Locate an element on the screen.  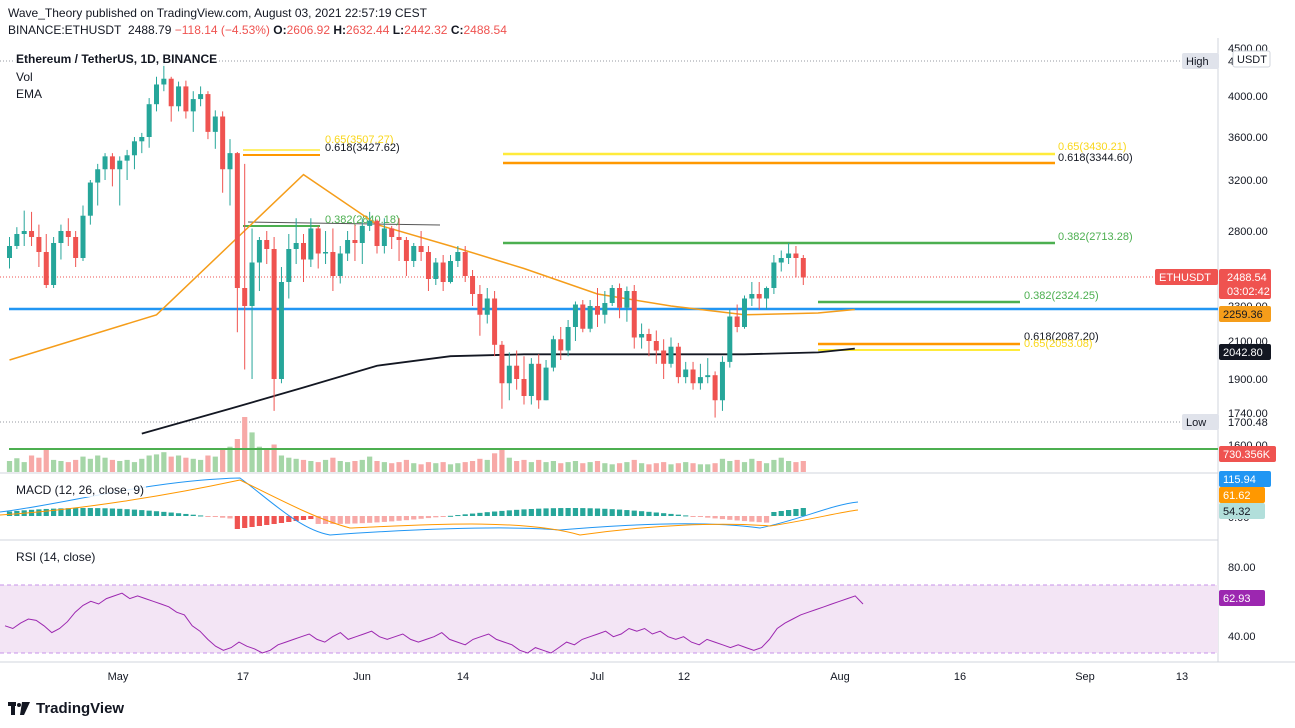
rsi-legend: RSI (14, close) is located at coordinates (56, 557).